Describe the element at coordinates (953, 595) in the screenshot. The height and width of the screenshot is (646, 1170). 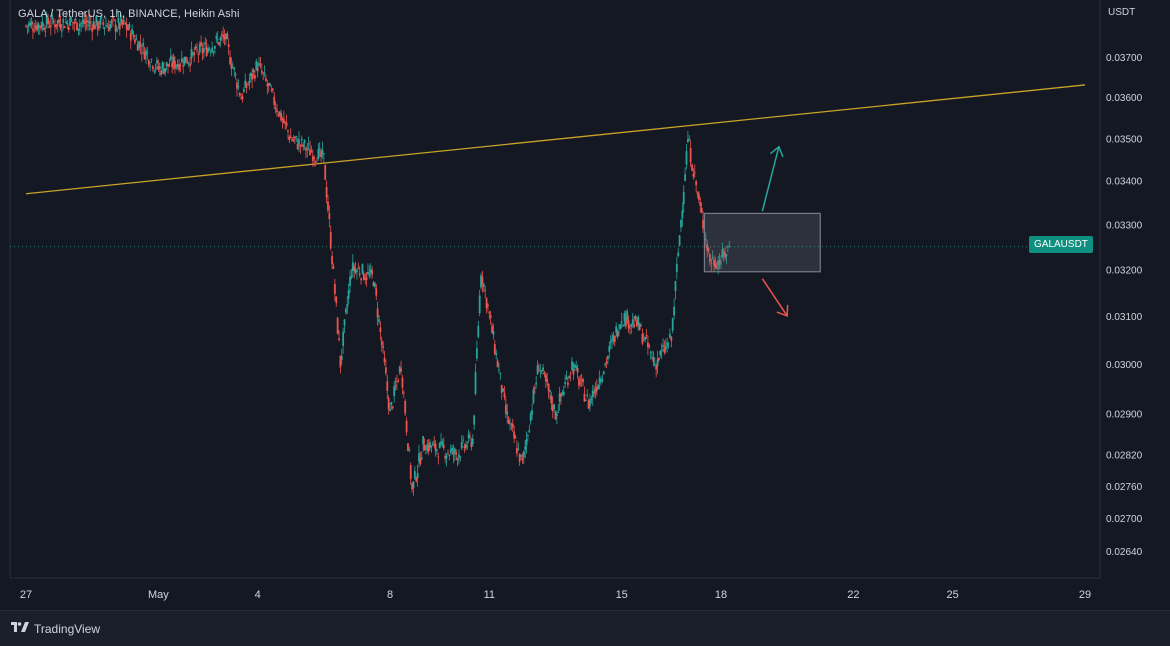
I see `x-tick-label: 25` at that location.